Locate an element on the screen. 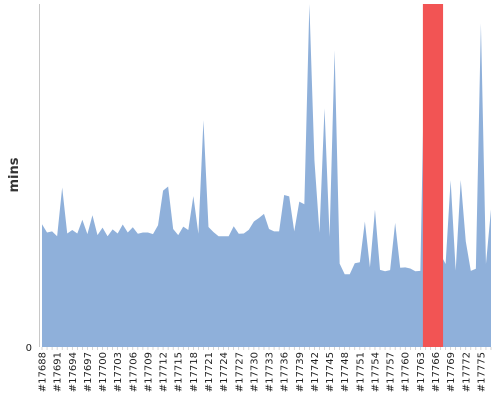 The image size is (500, 400). y-tick-label: 0 is located at coordinates (29, 348).